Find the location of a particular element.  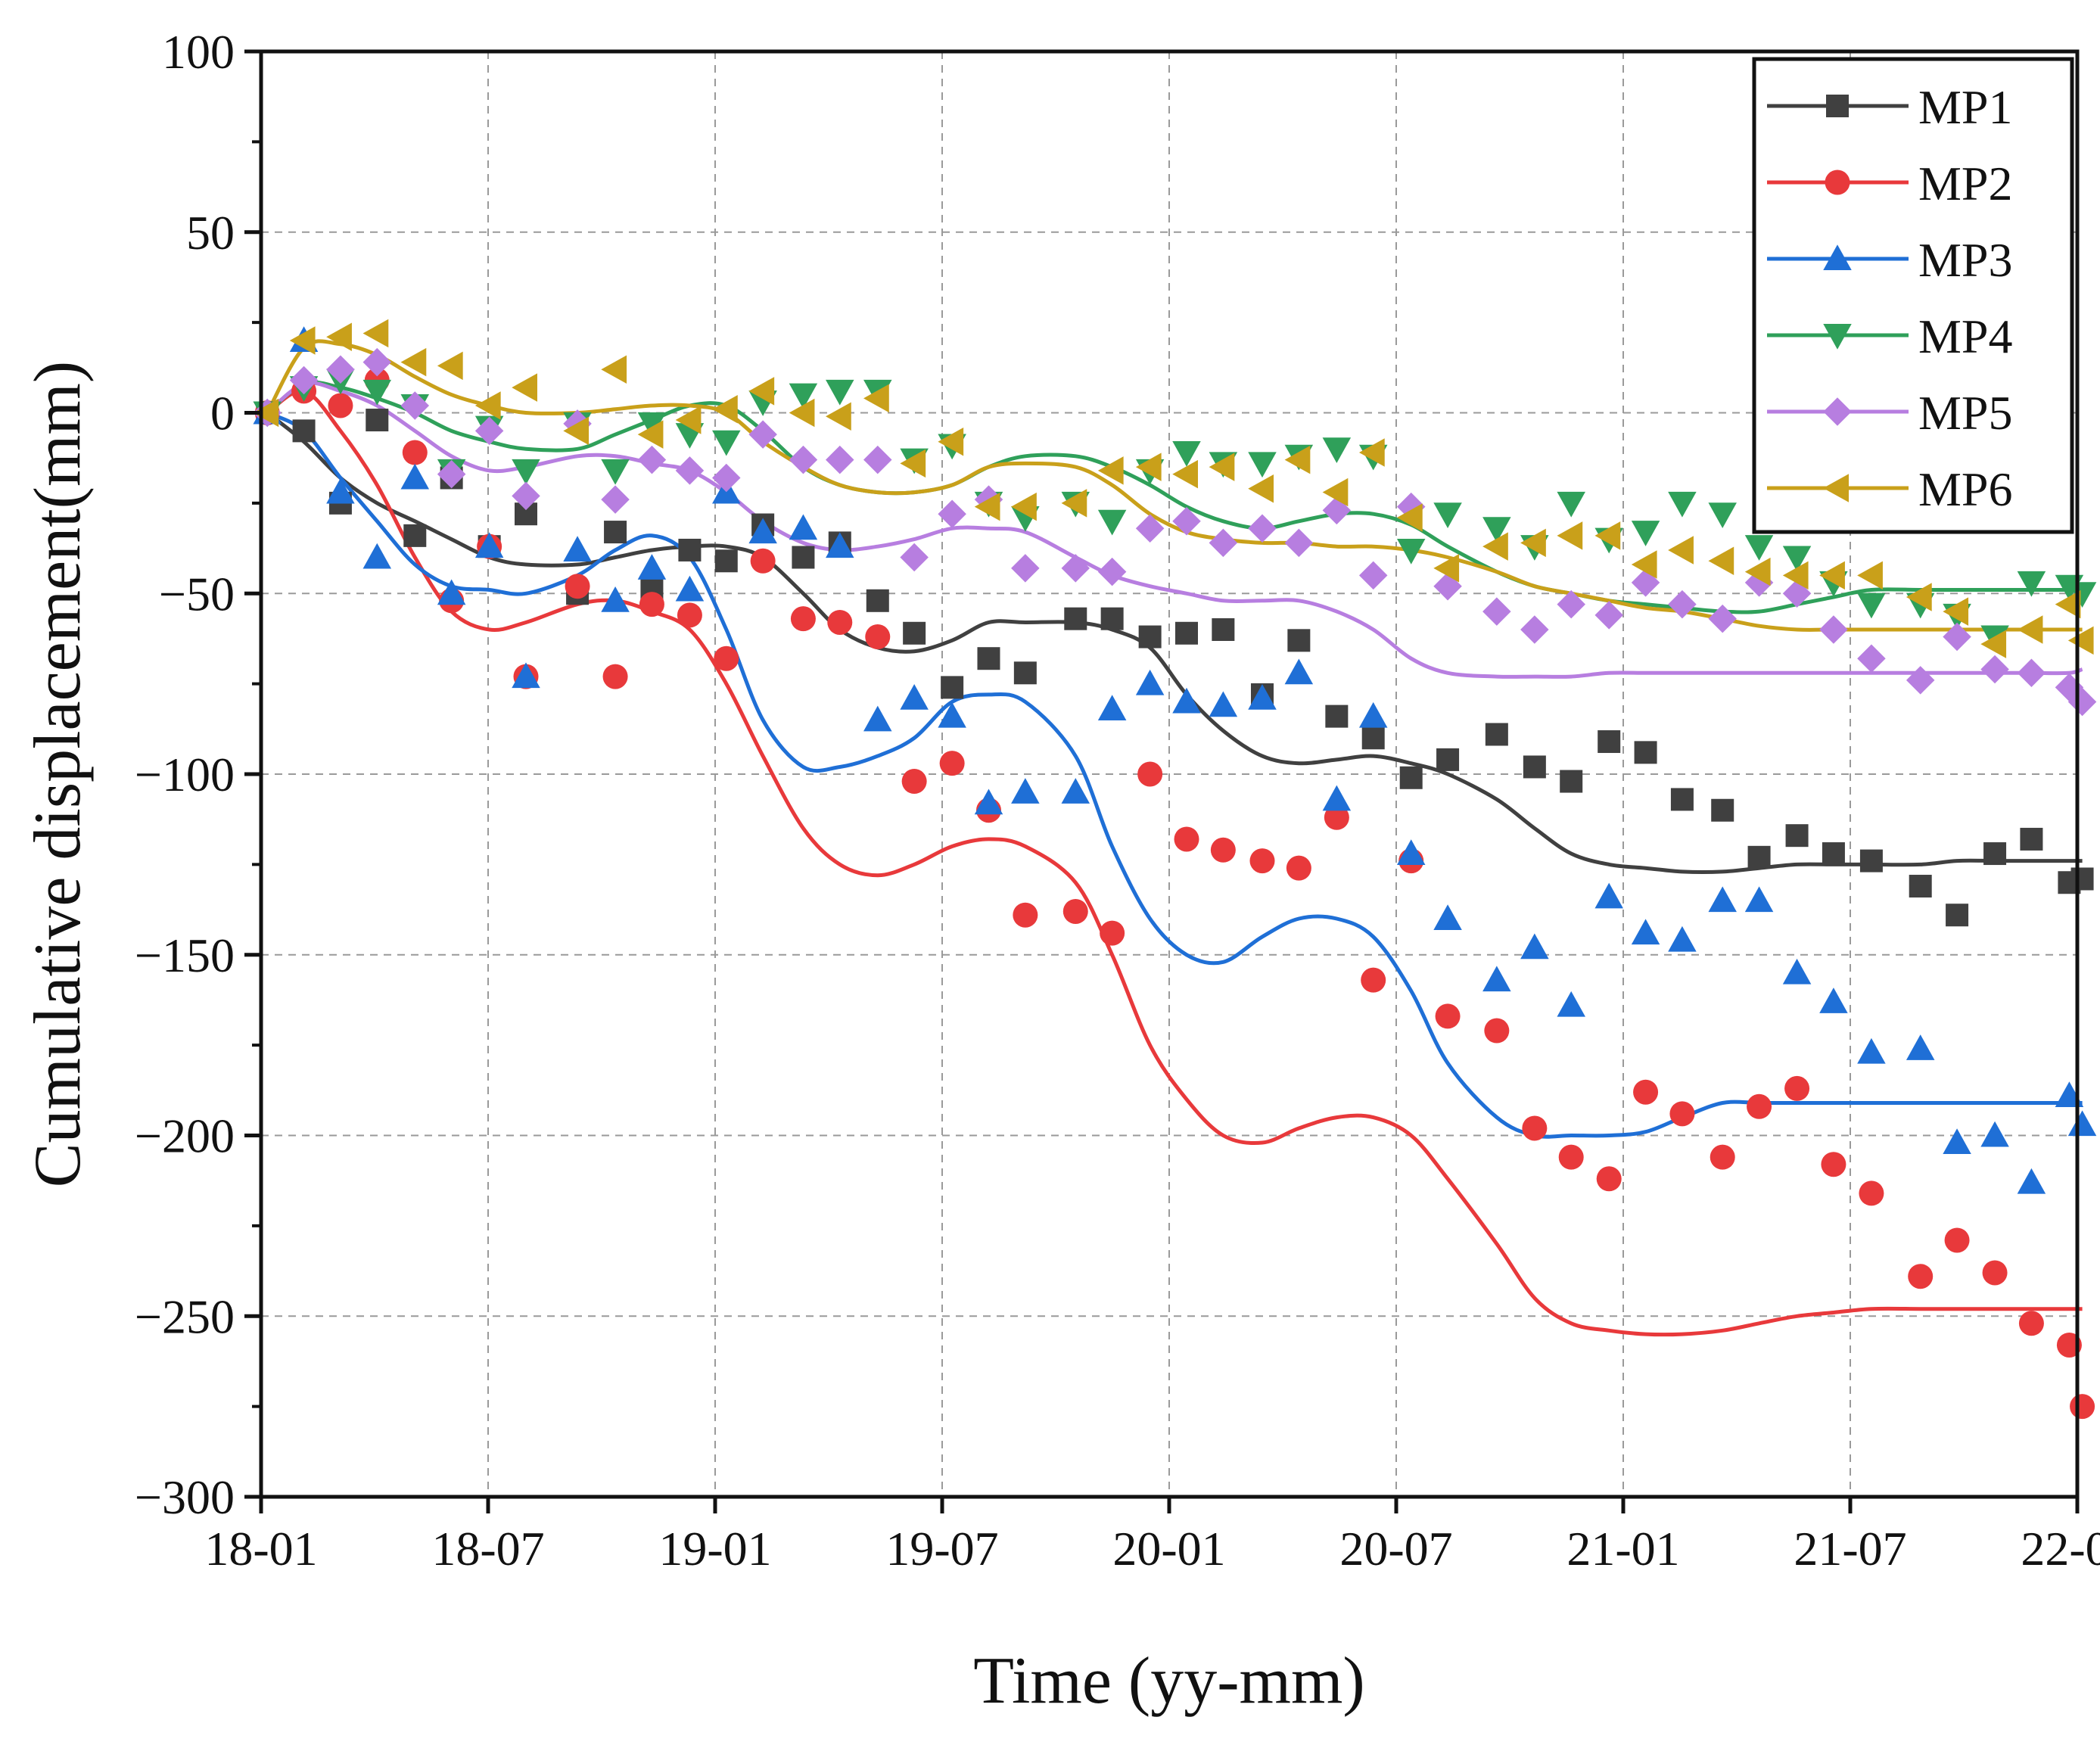

y-tick-labels: 100 50 0 −50 −100 −150 −200 −250 −300 is located at coordinates (185, 774).